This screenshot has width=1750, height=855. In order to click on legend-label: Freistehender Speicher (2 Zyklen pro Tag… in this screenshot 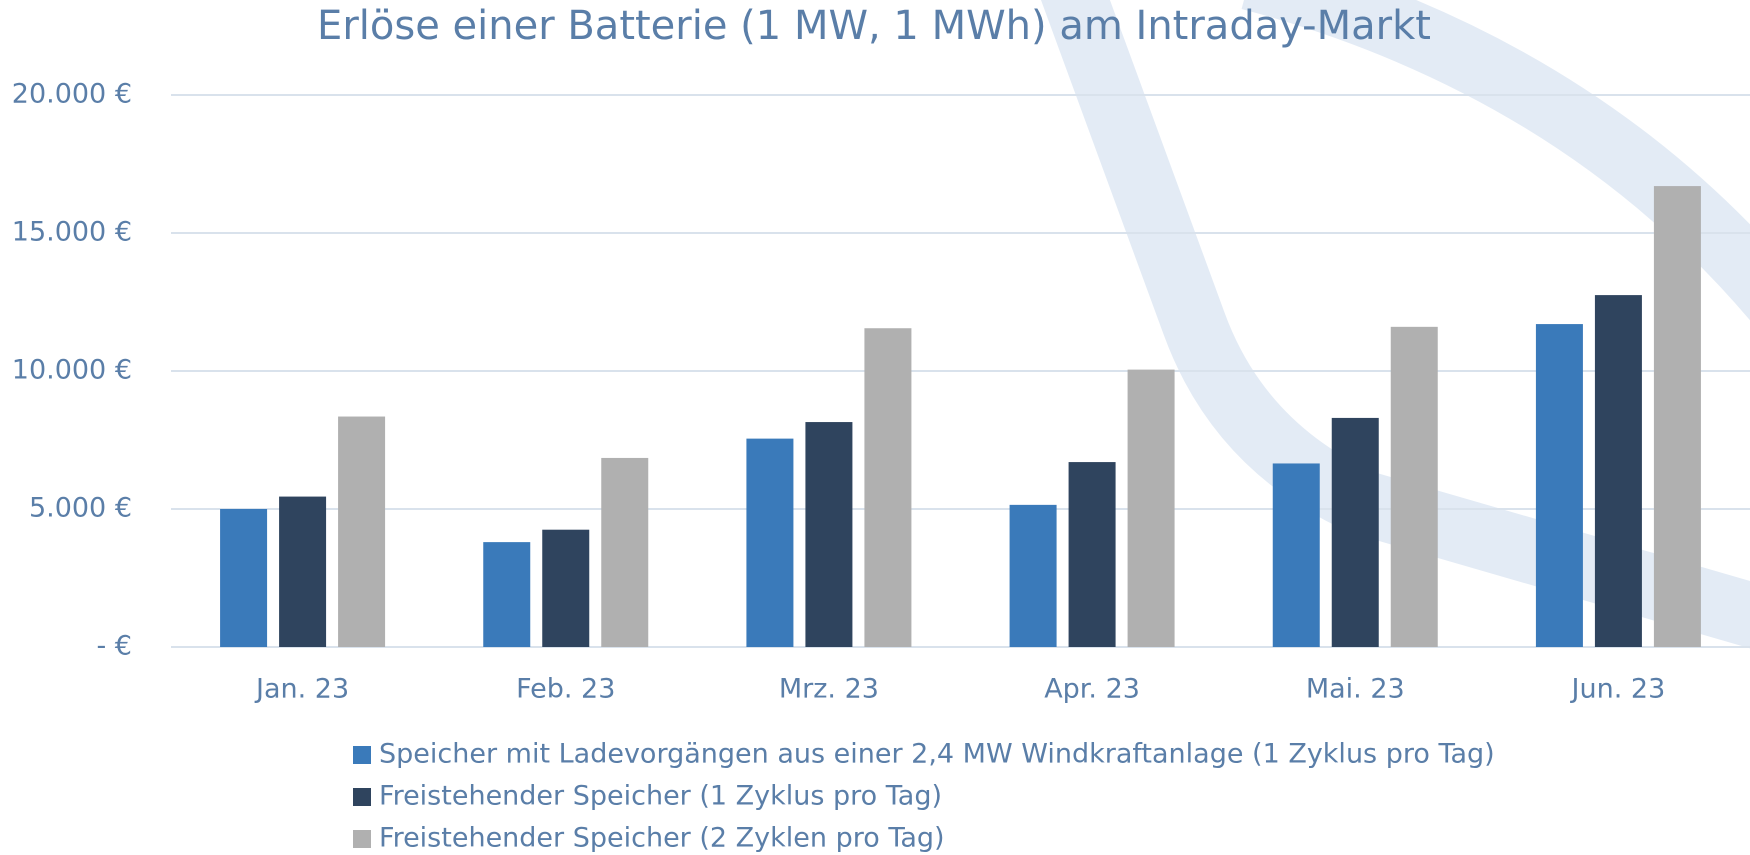, I will do `click(662, 838)`.